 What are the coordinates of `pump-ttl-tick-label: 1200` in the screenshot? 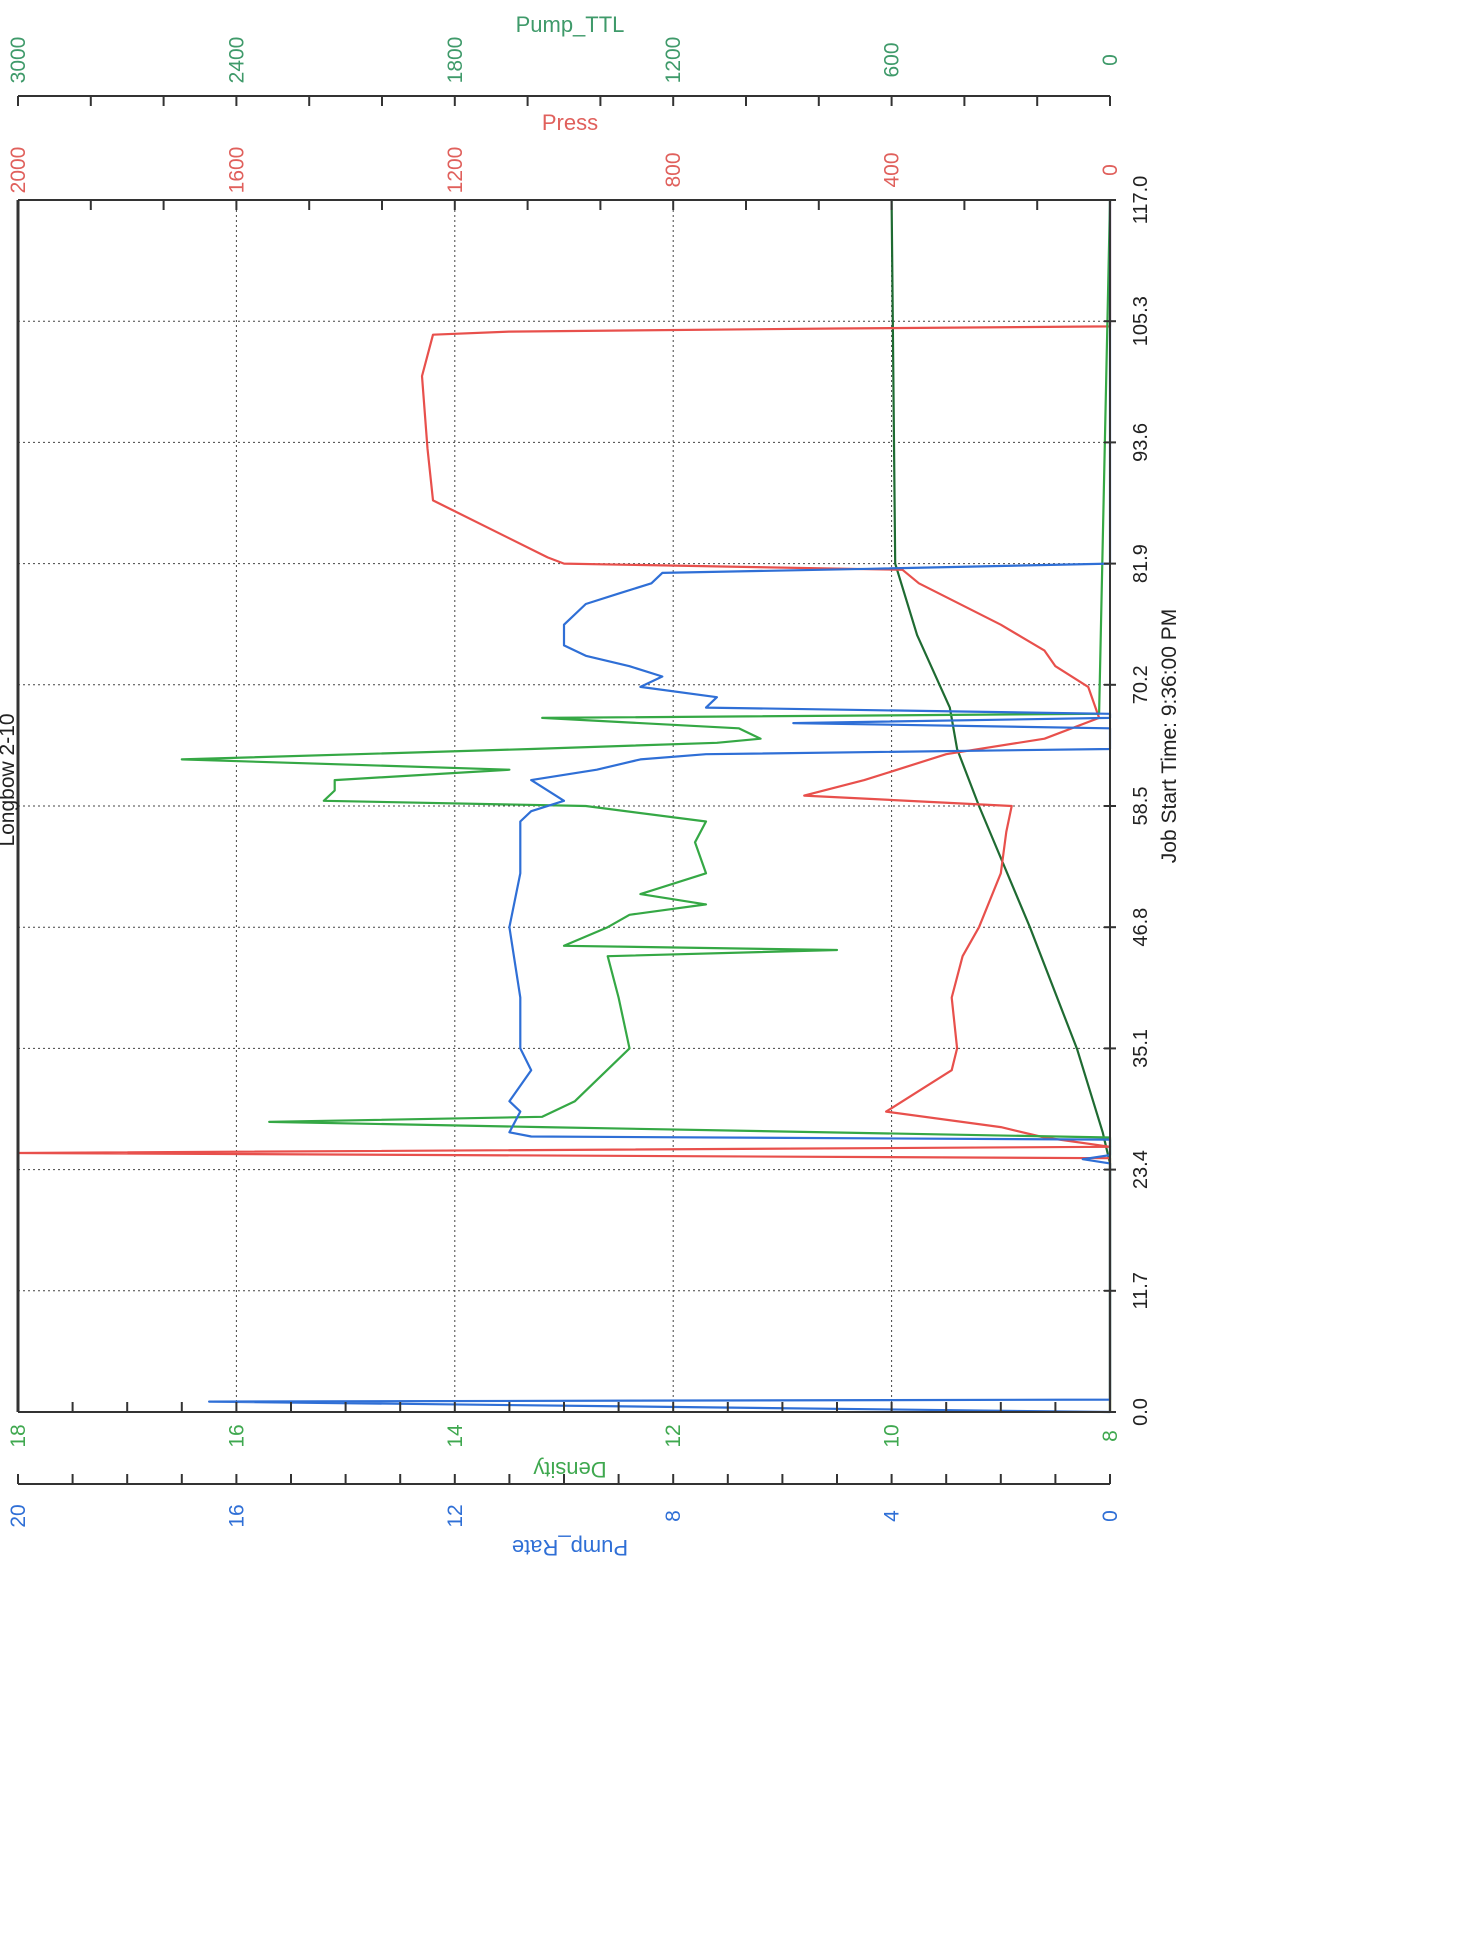 It's located at (673, 60).